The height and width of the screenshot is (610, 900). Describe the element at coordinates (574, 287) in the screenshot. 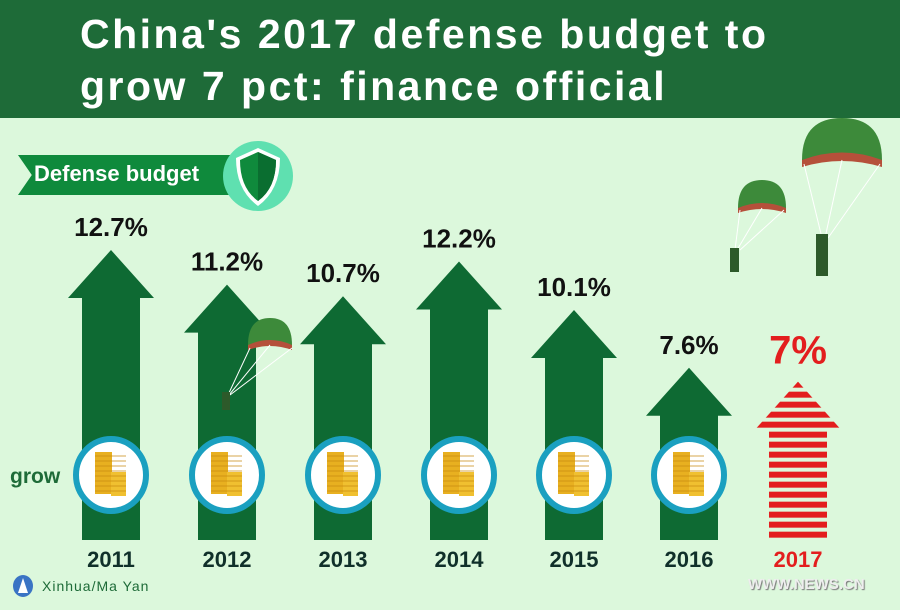

I see `value-label: 10.1%` at that location.